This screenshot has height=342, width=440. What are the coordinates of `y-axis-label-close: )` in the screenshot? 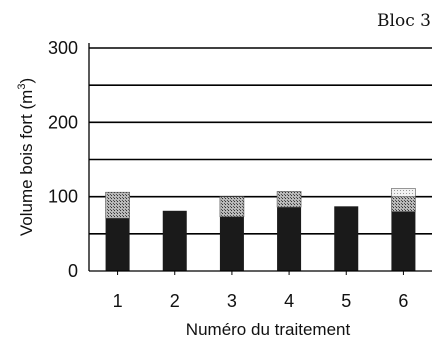 It's located at (26, 81).